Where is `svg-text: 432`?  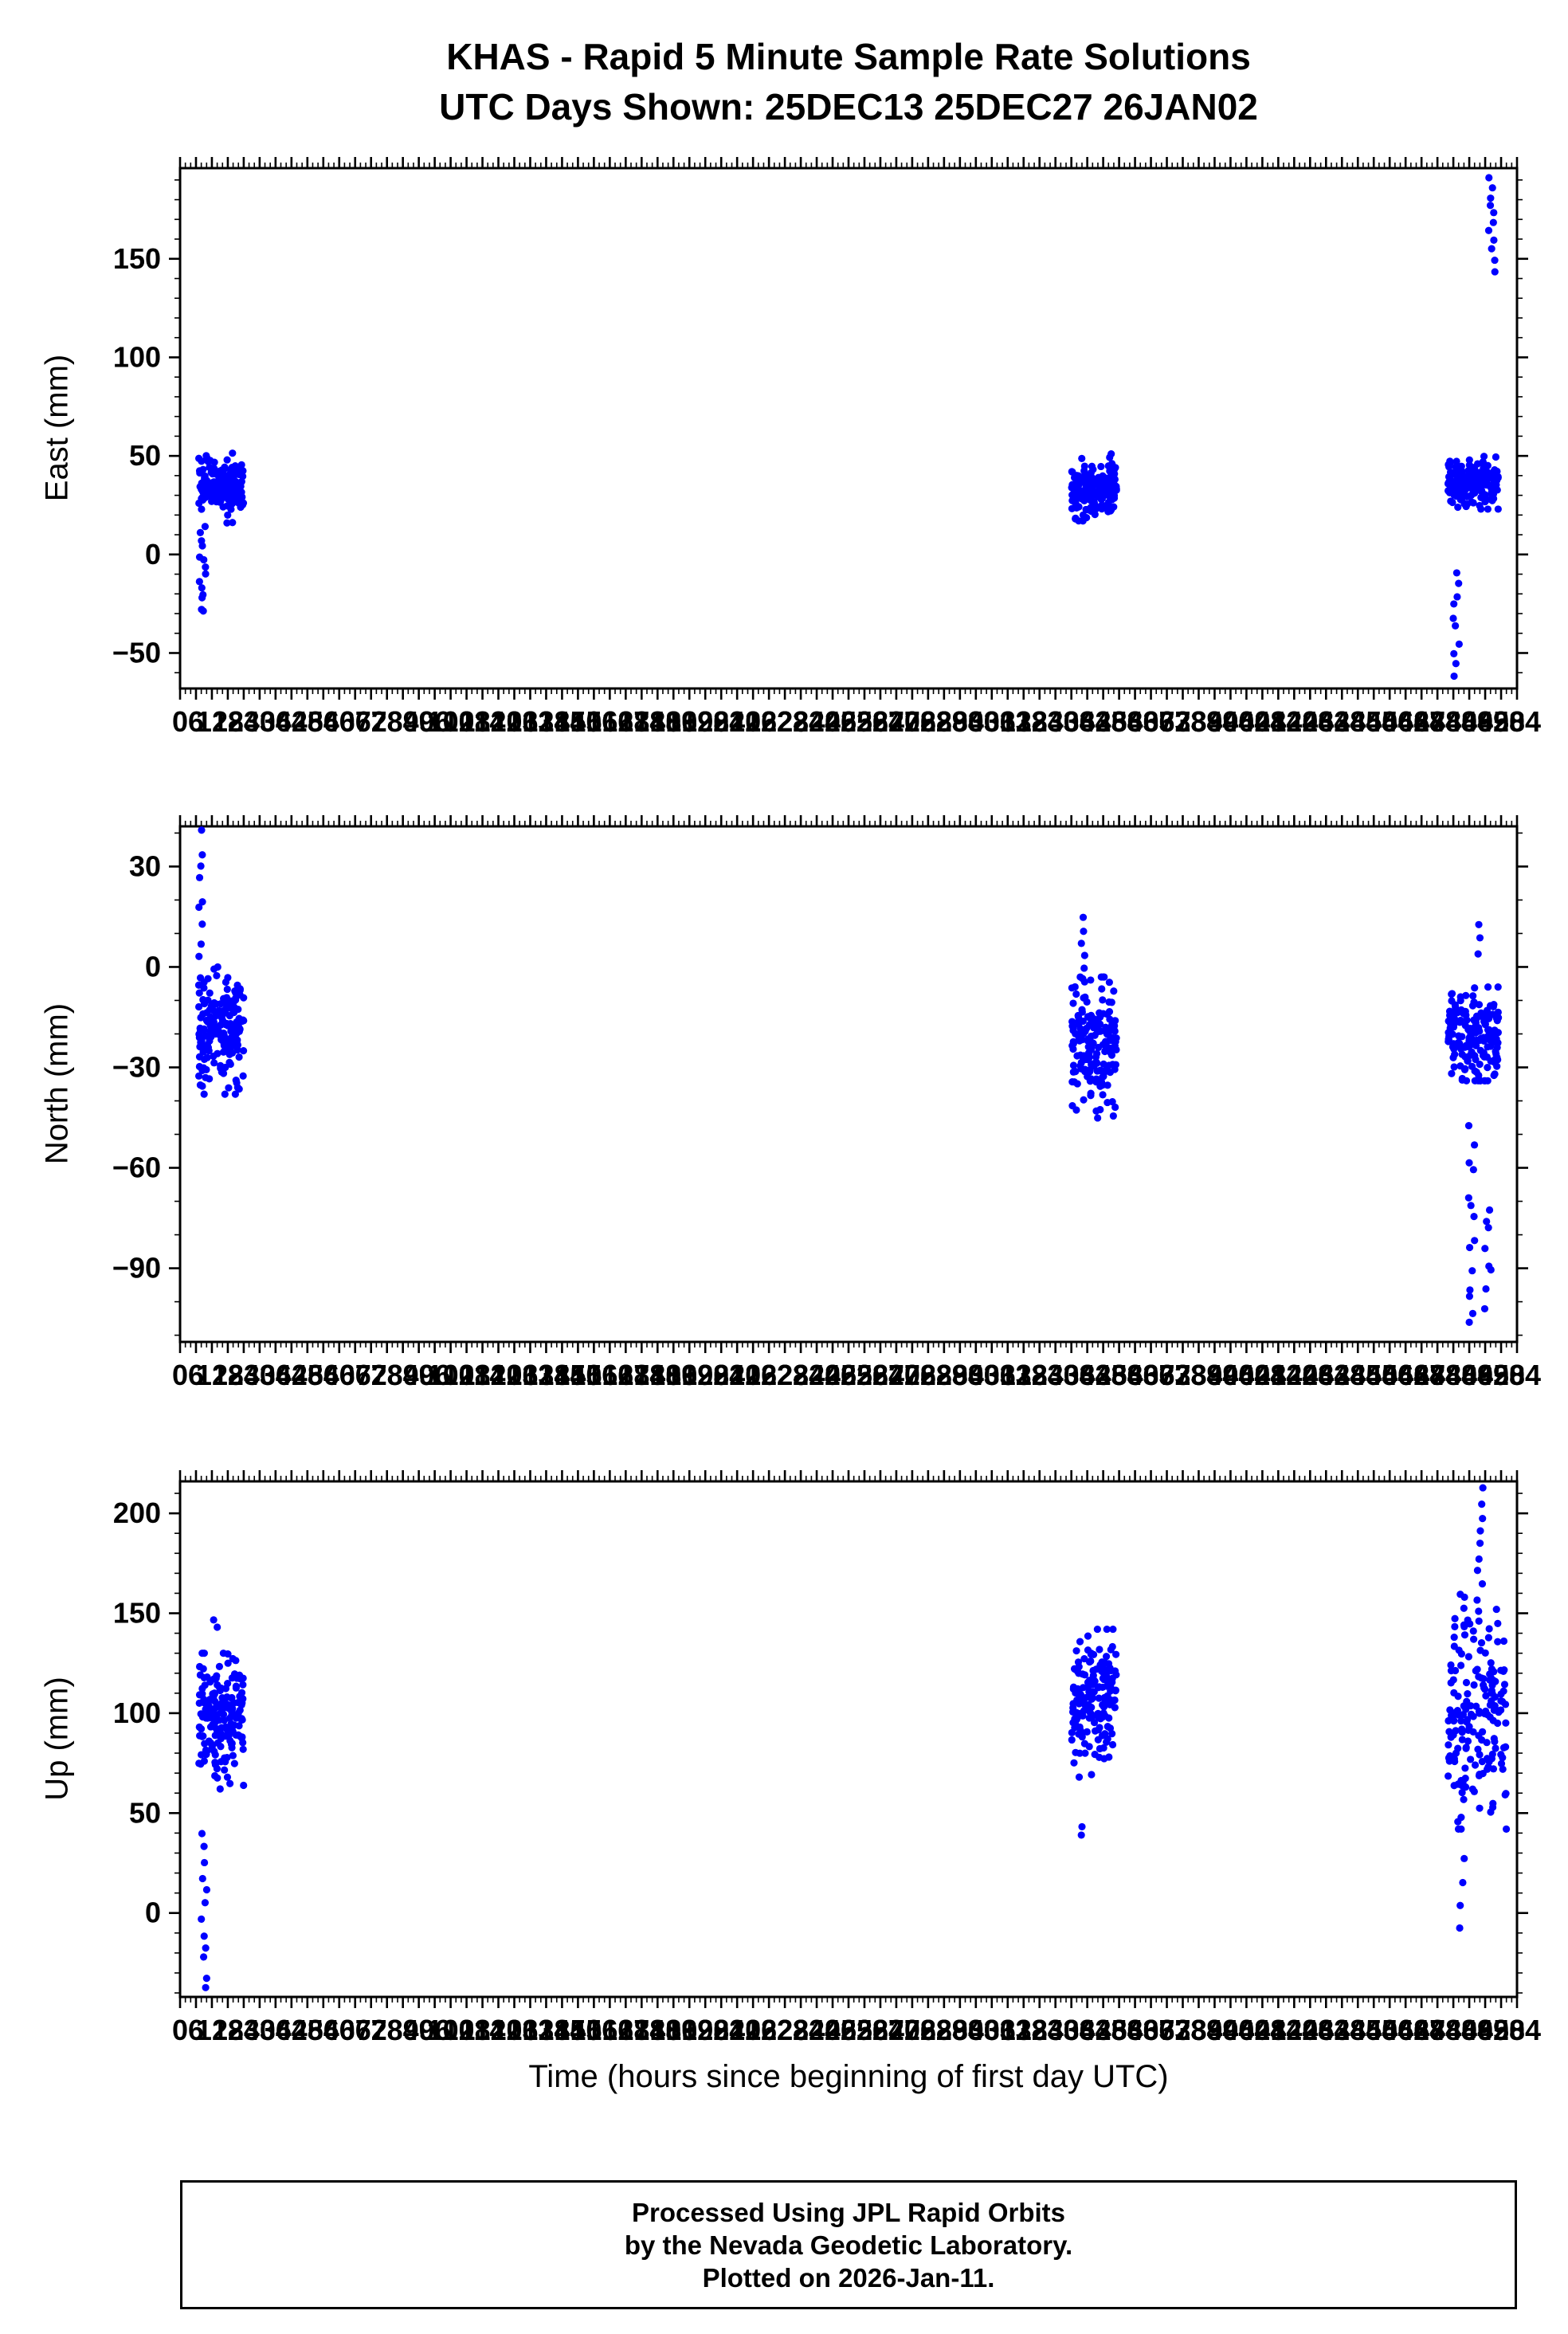
svg-text: 432 is located at coordinates (1326, 722).